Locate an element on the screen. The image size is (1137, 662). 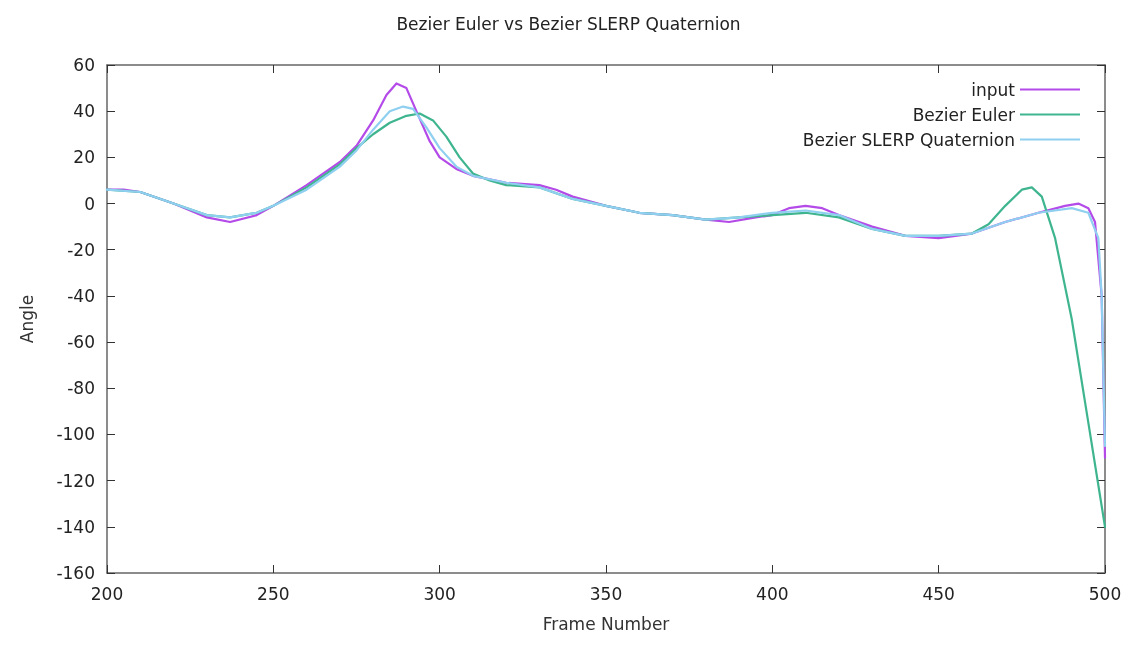
x-tick-label: 200 is located at coordinates (107, 593).